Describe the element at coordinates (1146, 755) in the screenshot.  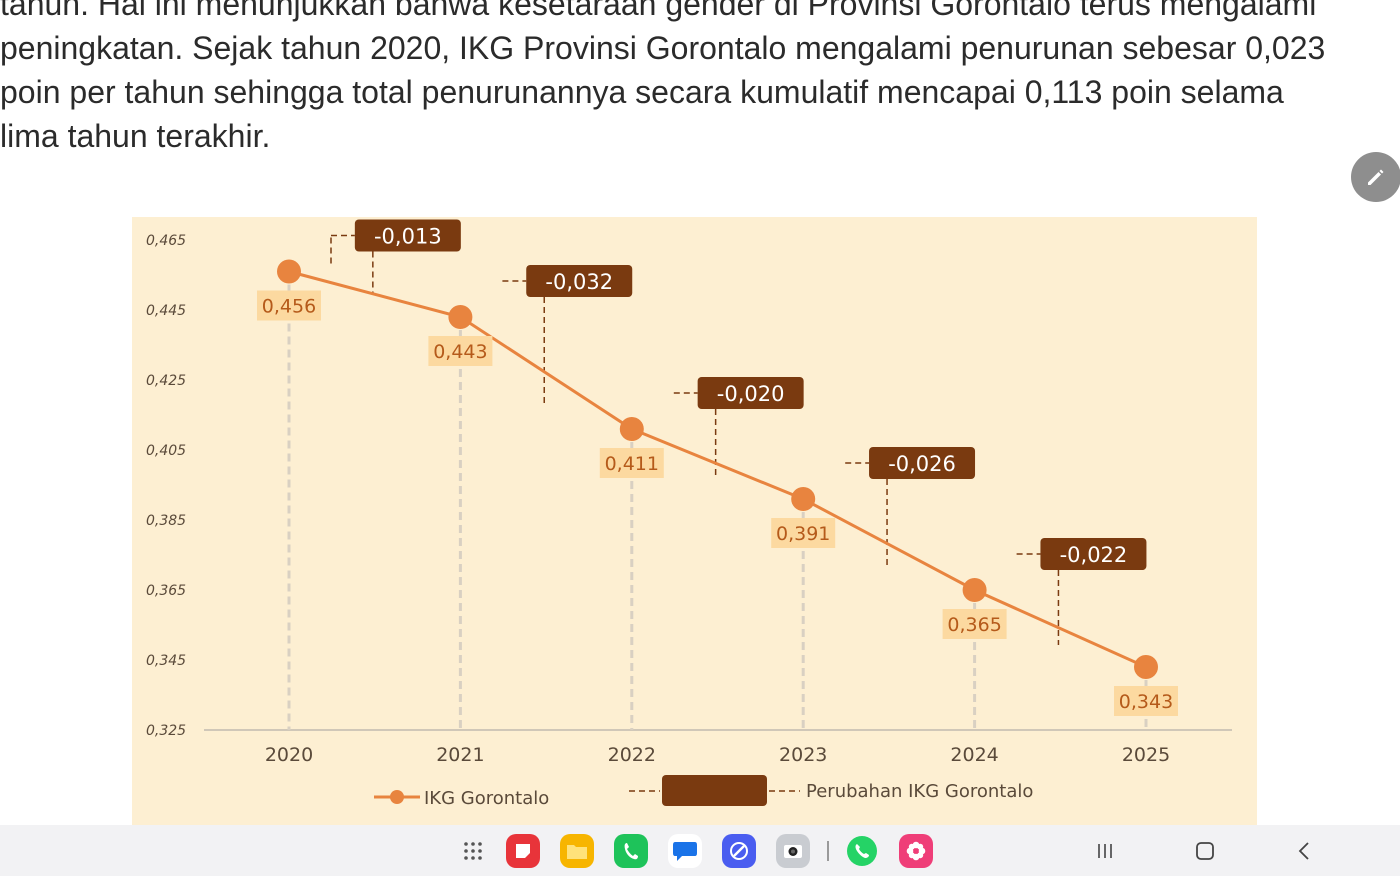
I see `x-tick-label: 2025` at that location.